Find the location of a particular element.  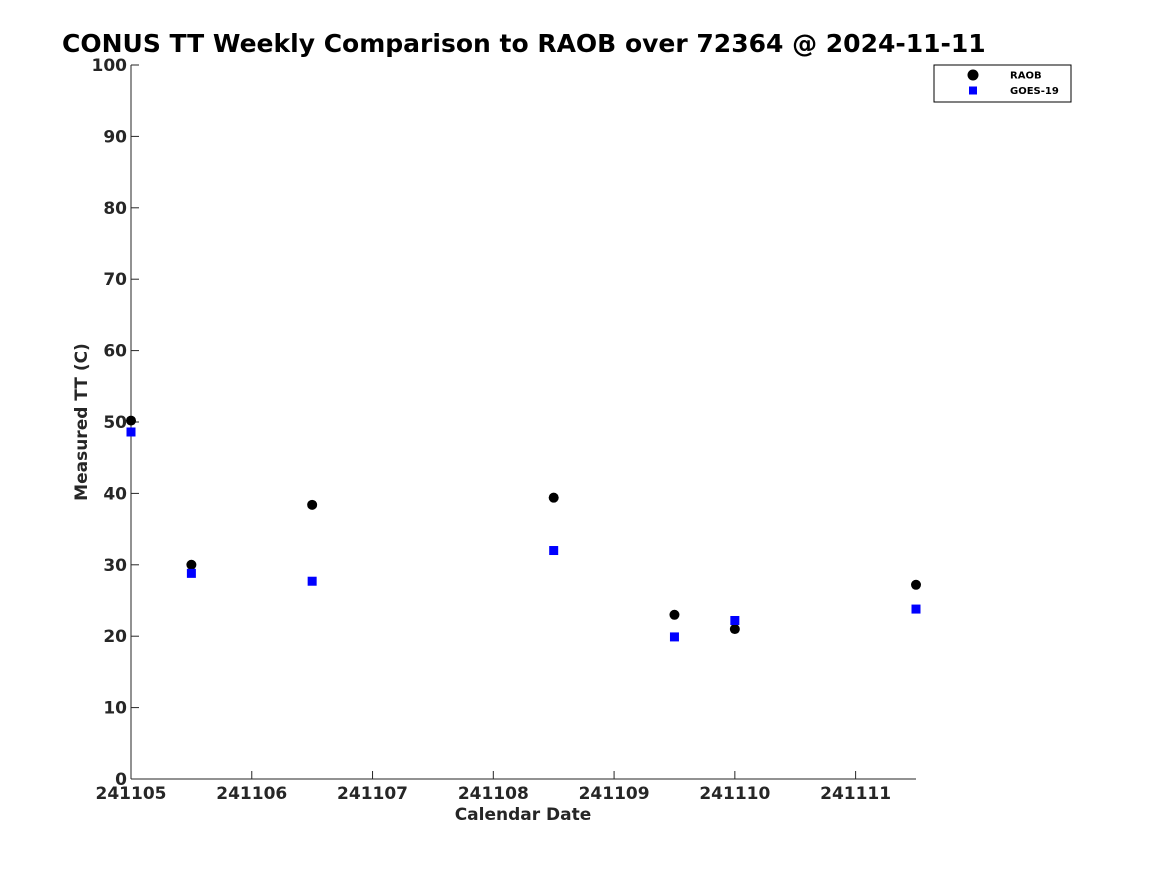

y-tick-label: 100 is located at coordinates (110, 66).